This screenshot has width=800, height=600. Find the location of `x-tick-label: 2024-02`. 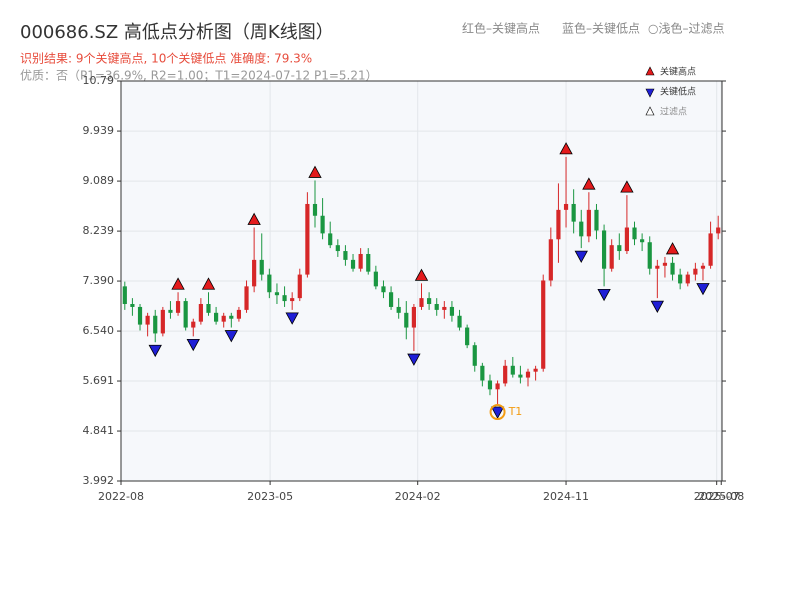

x-tick-label: 2024-02 is located at coordinates (418, 496).